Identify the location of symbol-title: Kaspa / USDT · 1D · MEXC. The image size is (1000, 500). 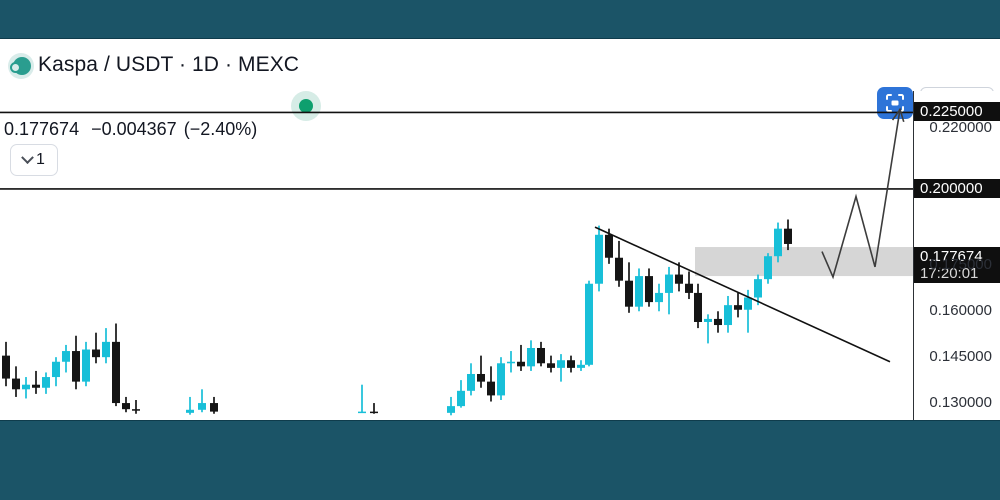
(169, 64).